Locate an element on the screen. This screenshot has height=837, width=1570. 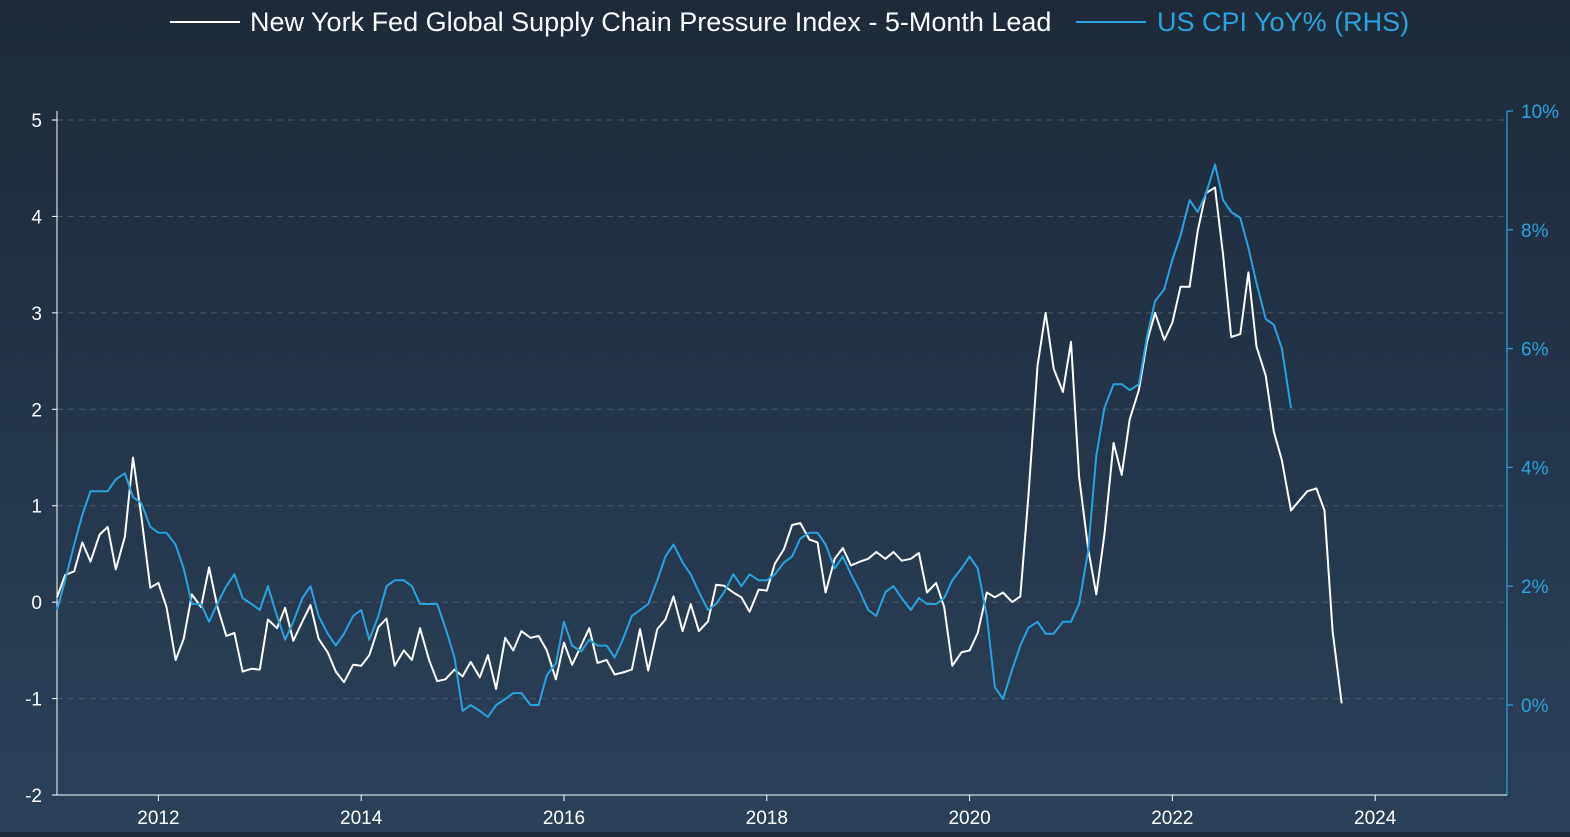
x-tick-label: 2012 is located at coordinates (158, 818).